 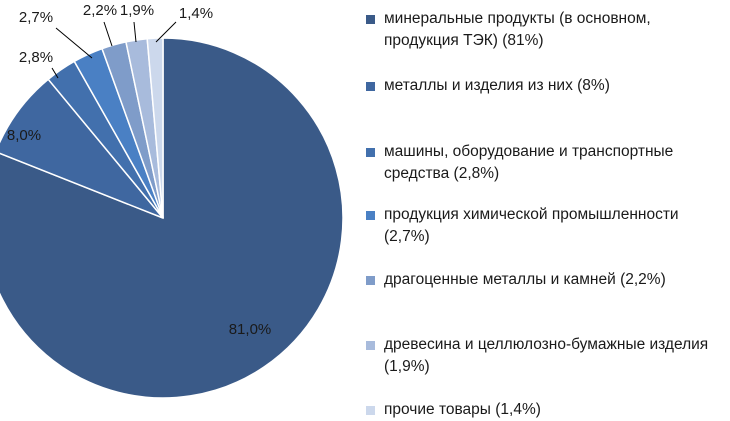 What do you see at coordinates (24, 135) in the screenshot?
I see `data-label-metals: 8,0%` at bounding box center [24, 135].